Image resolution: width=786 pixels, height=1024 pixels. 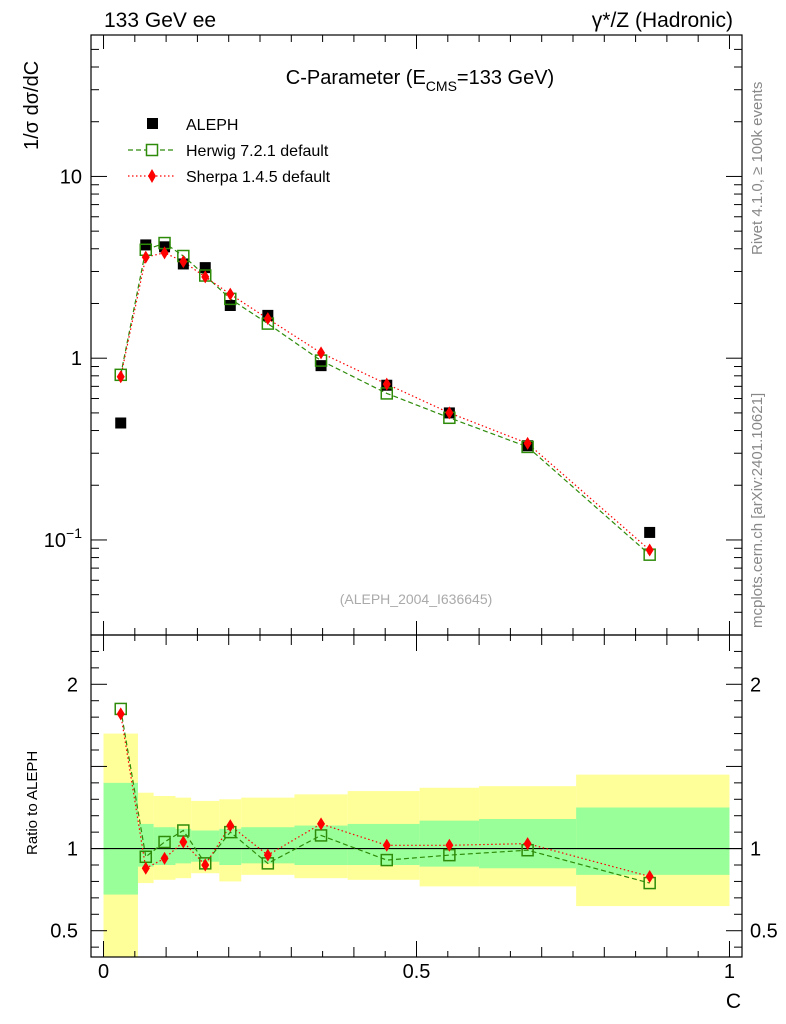 What do you see at coordinates (152, 150) in the screenshot?
I see `legend-marker-herwig` at bounding box center [152, 150].